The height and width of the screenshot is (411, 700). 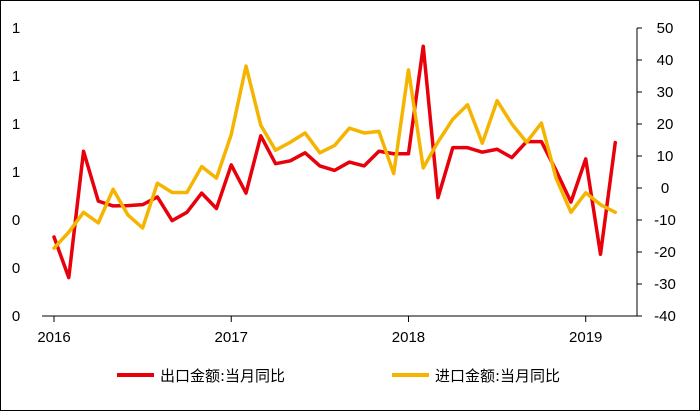 What do you see at coordinates (665, 188) in the screenshot?
I see `right-tick-label: 0` at bounding box center [665, 188].